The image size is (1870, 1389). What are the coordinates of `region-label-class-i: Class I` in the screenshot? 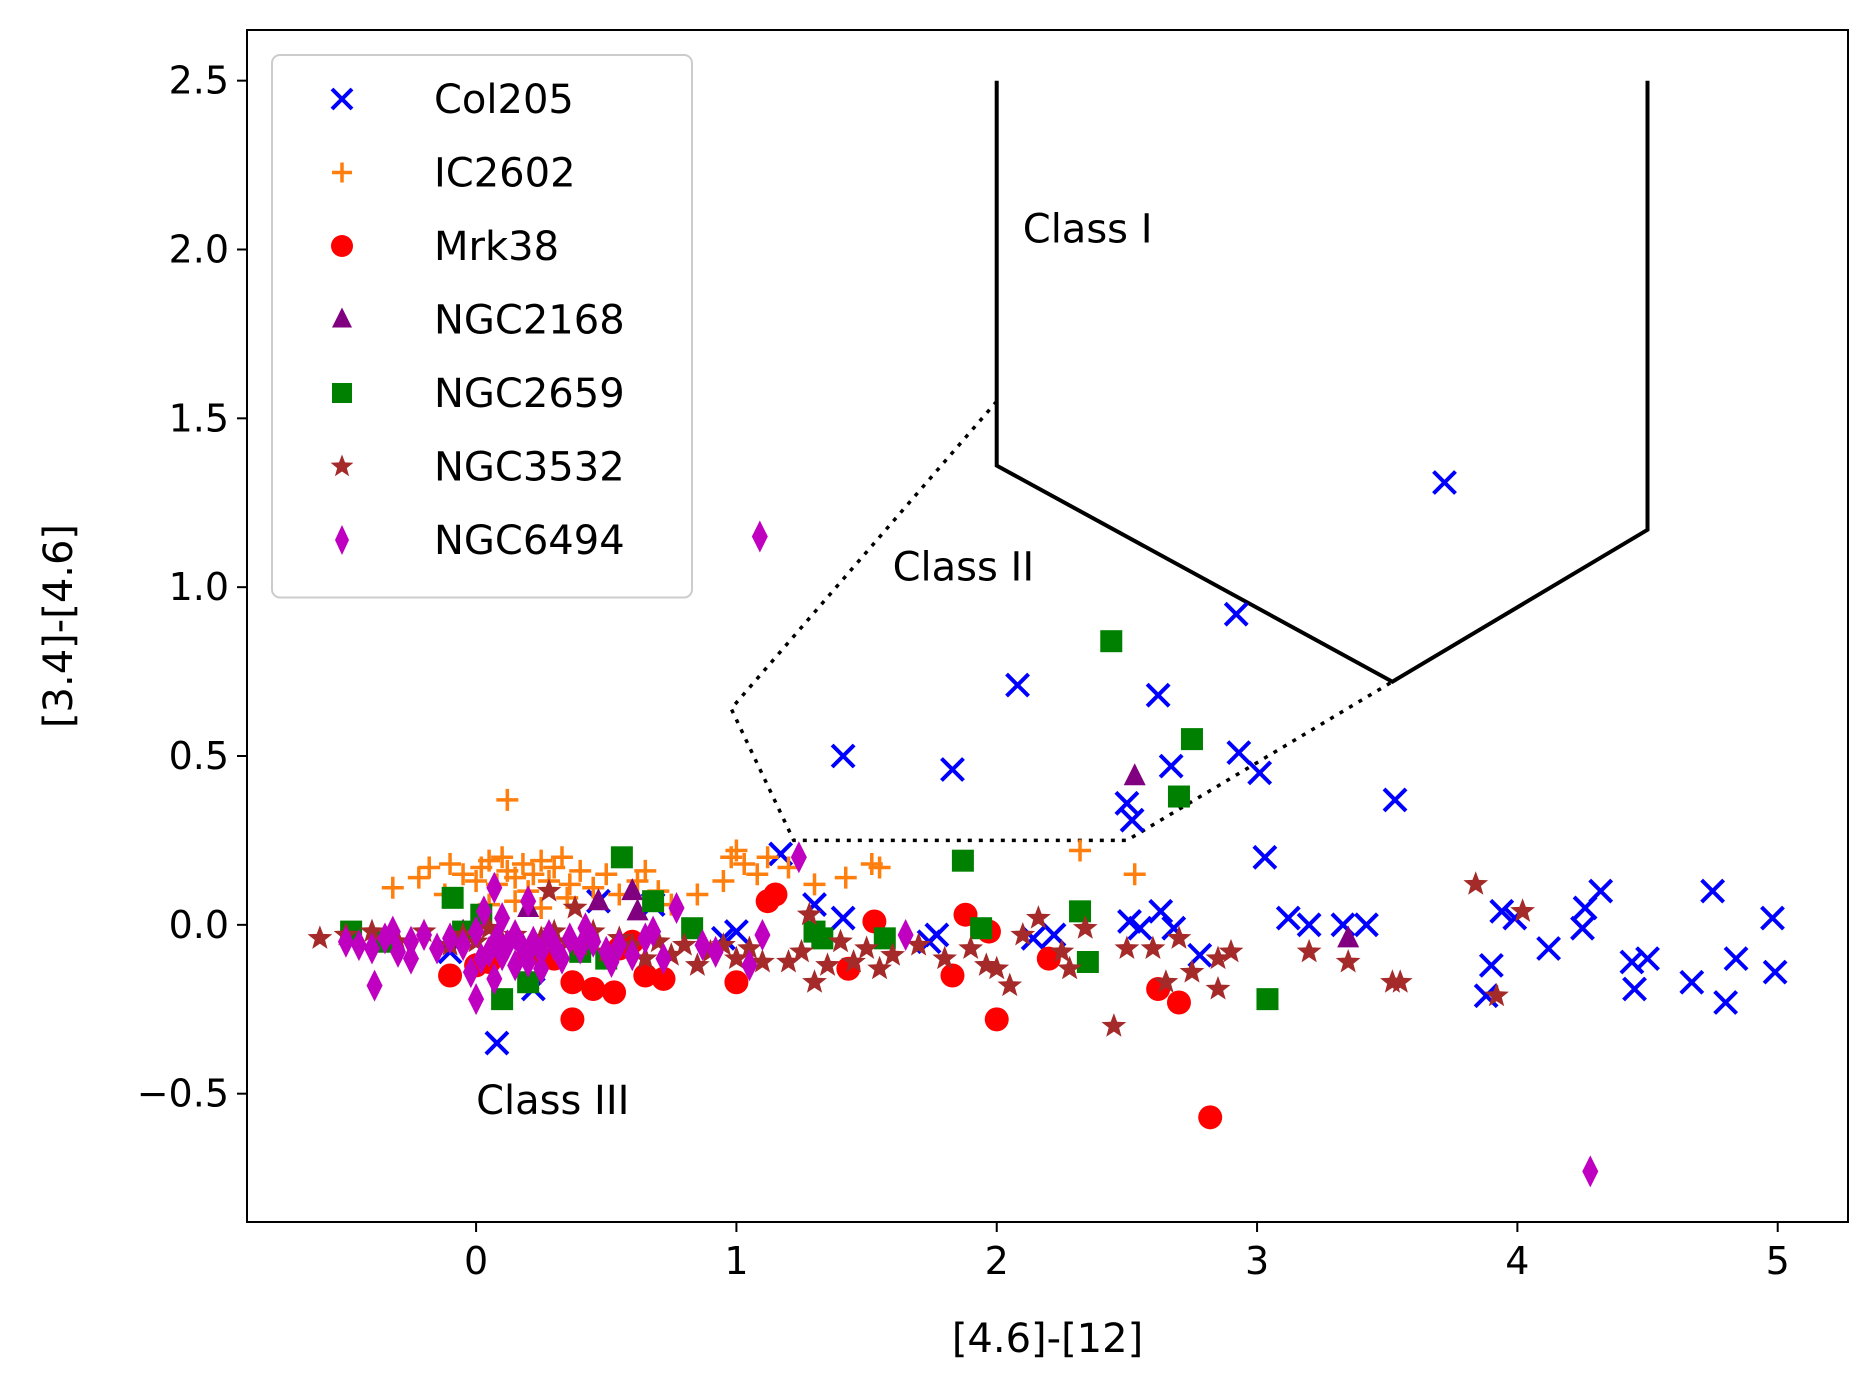 It's located at (1088, 230).